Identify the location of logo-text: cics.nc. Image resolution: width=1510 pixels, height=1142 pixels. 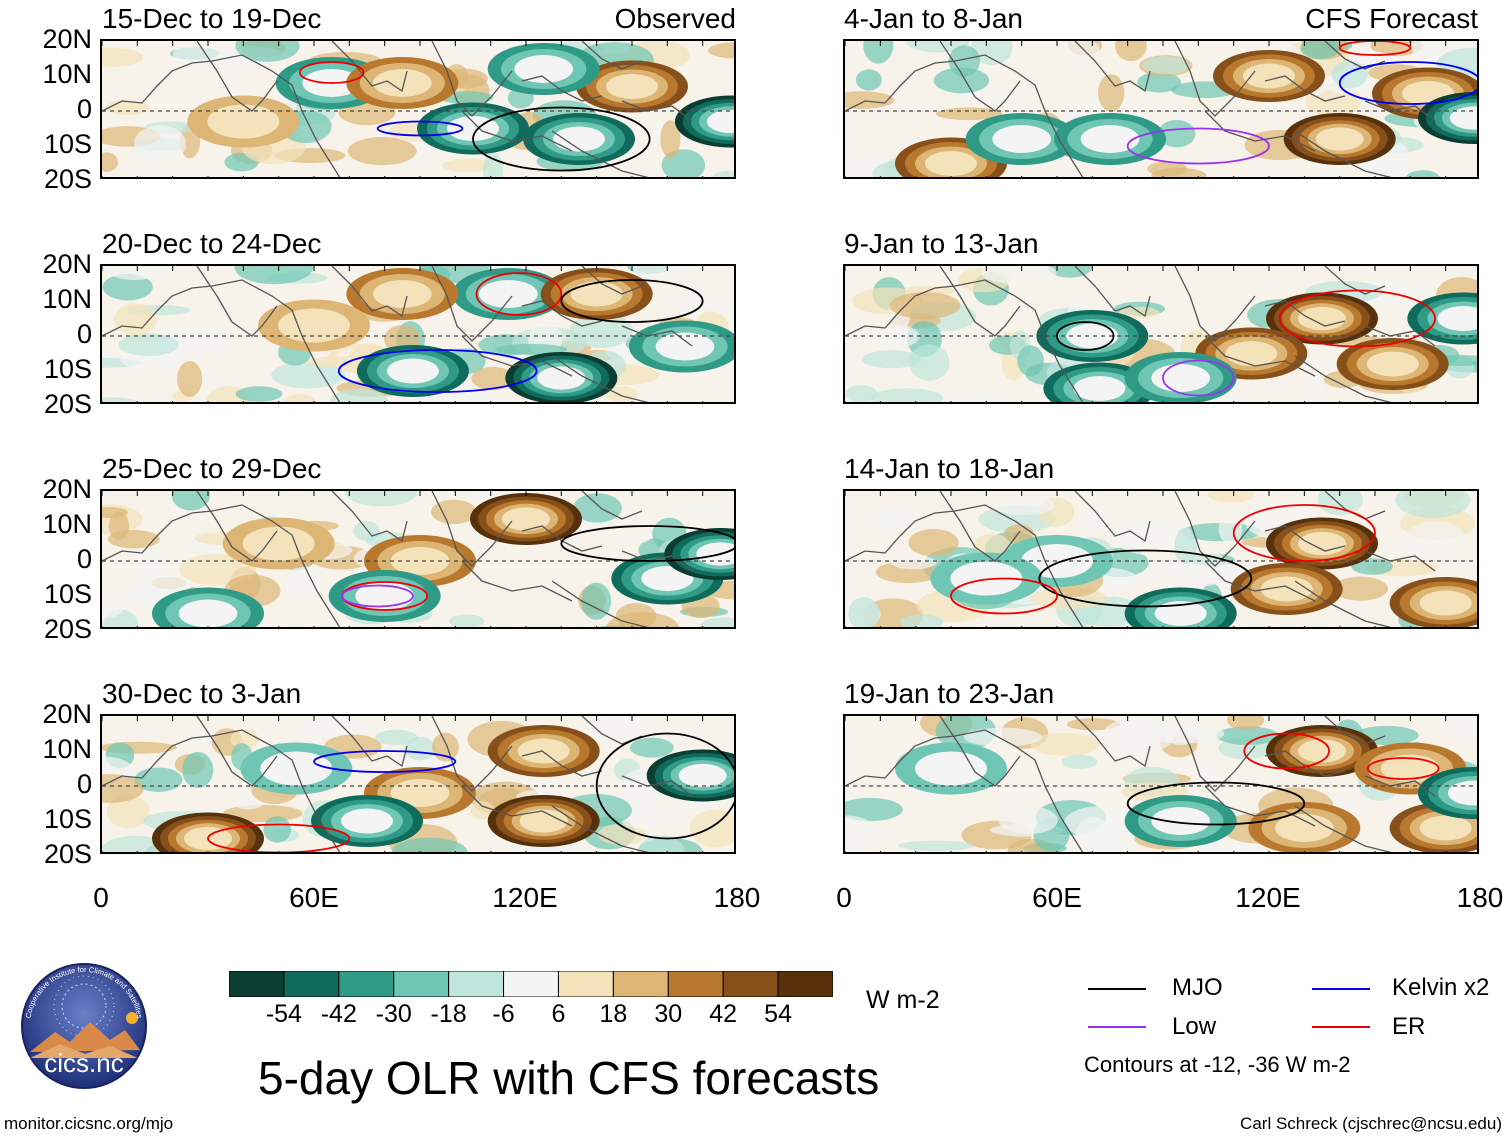
(83, 1063).